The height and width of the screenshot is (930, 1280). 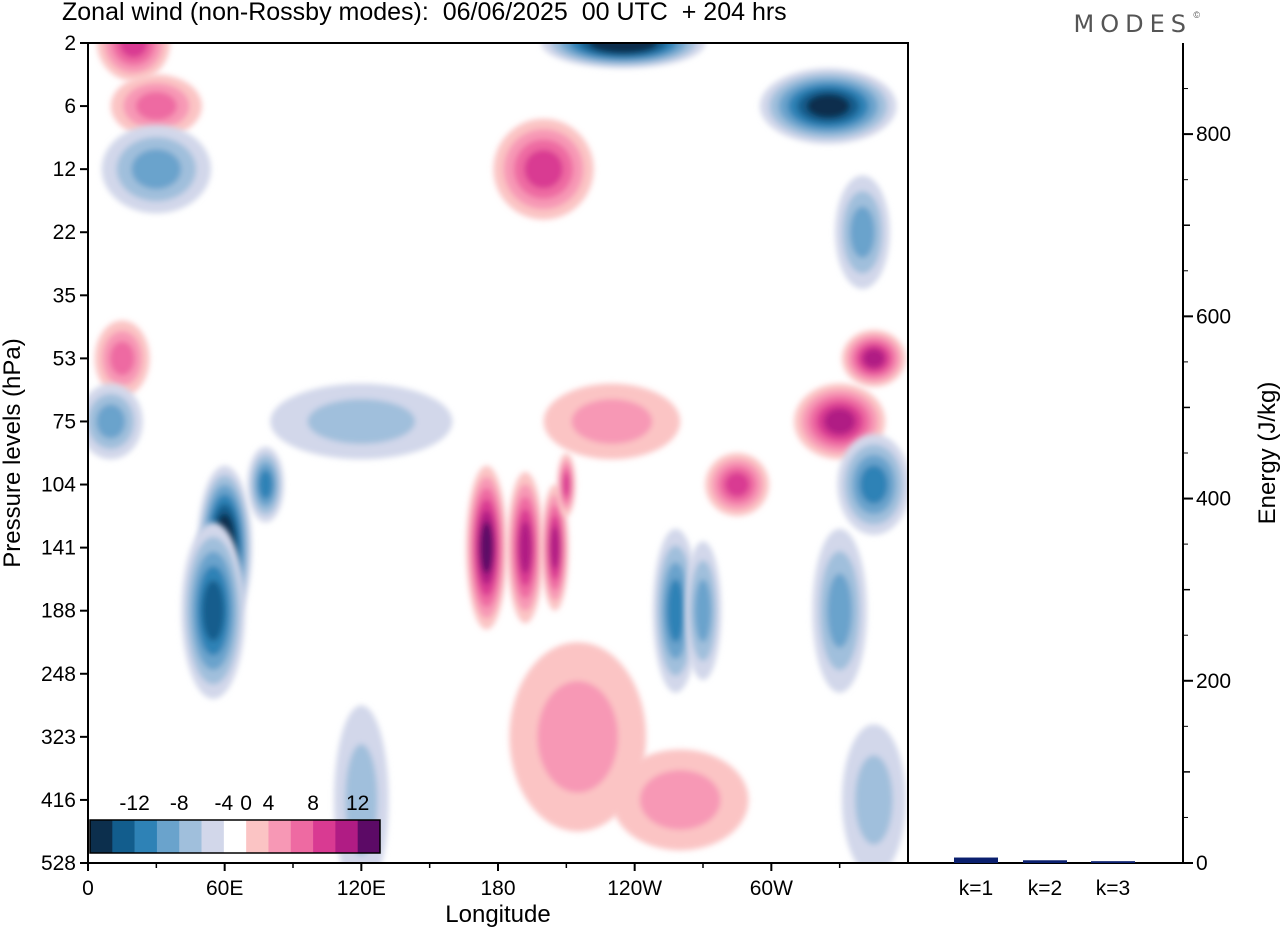 I want to click on y-axis: 2 6 12 22 35 53 75 104 141 188 248 323 416 528, so click(x=64, y=453).